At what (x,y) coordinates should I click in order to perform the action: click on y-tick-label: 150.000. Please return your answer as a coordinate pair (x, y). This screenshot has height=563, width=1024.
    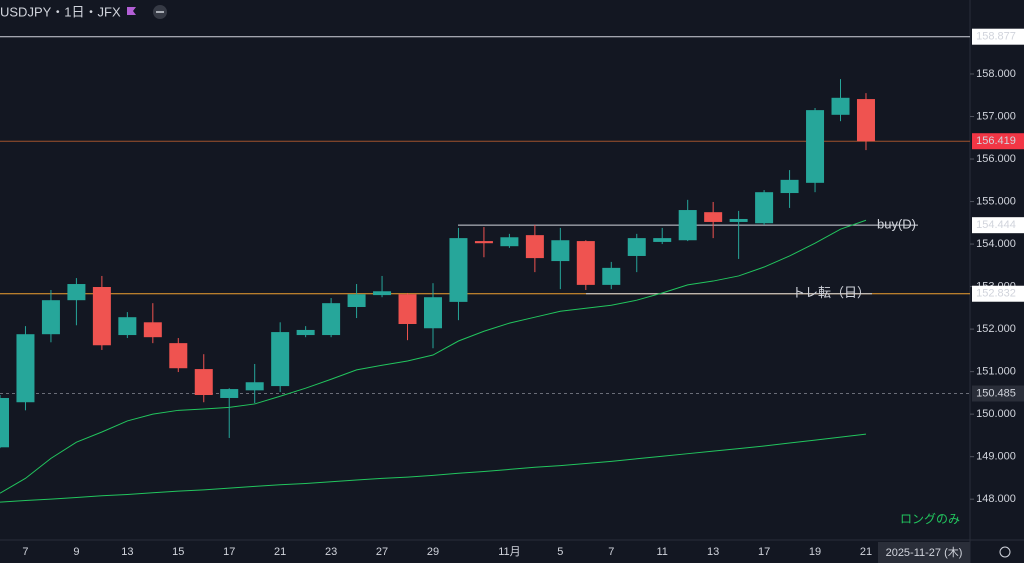
    Looking at the image, I should click on (996, 414).